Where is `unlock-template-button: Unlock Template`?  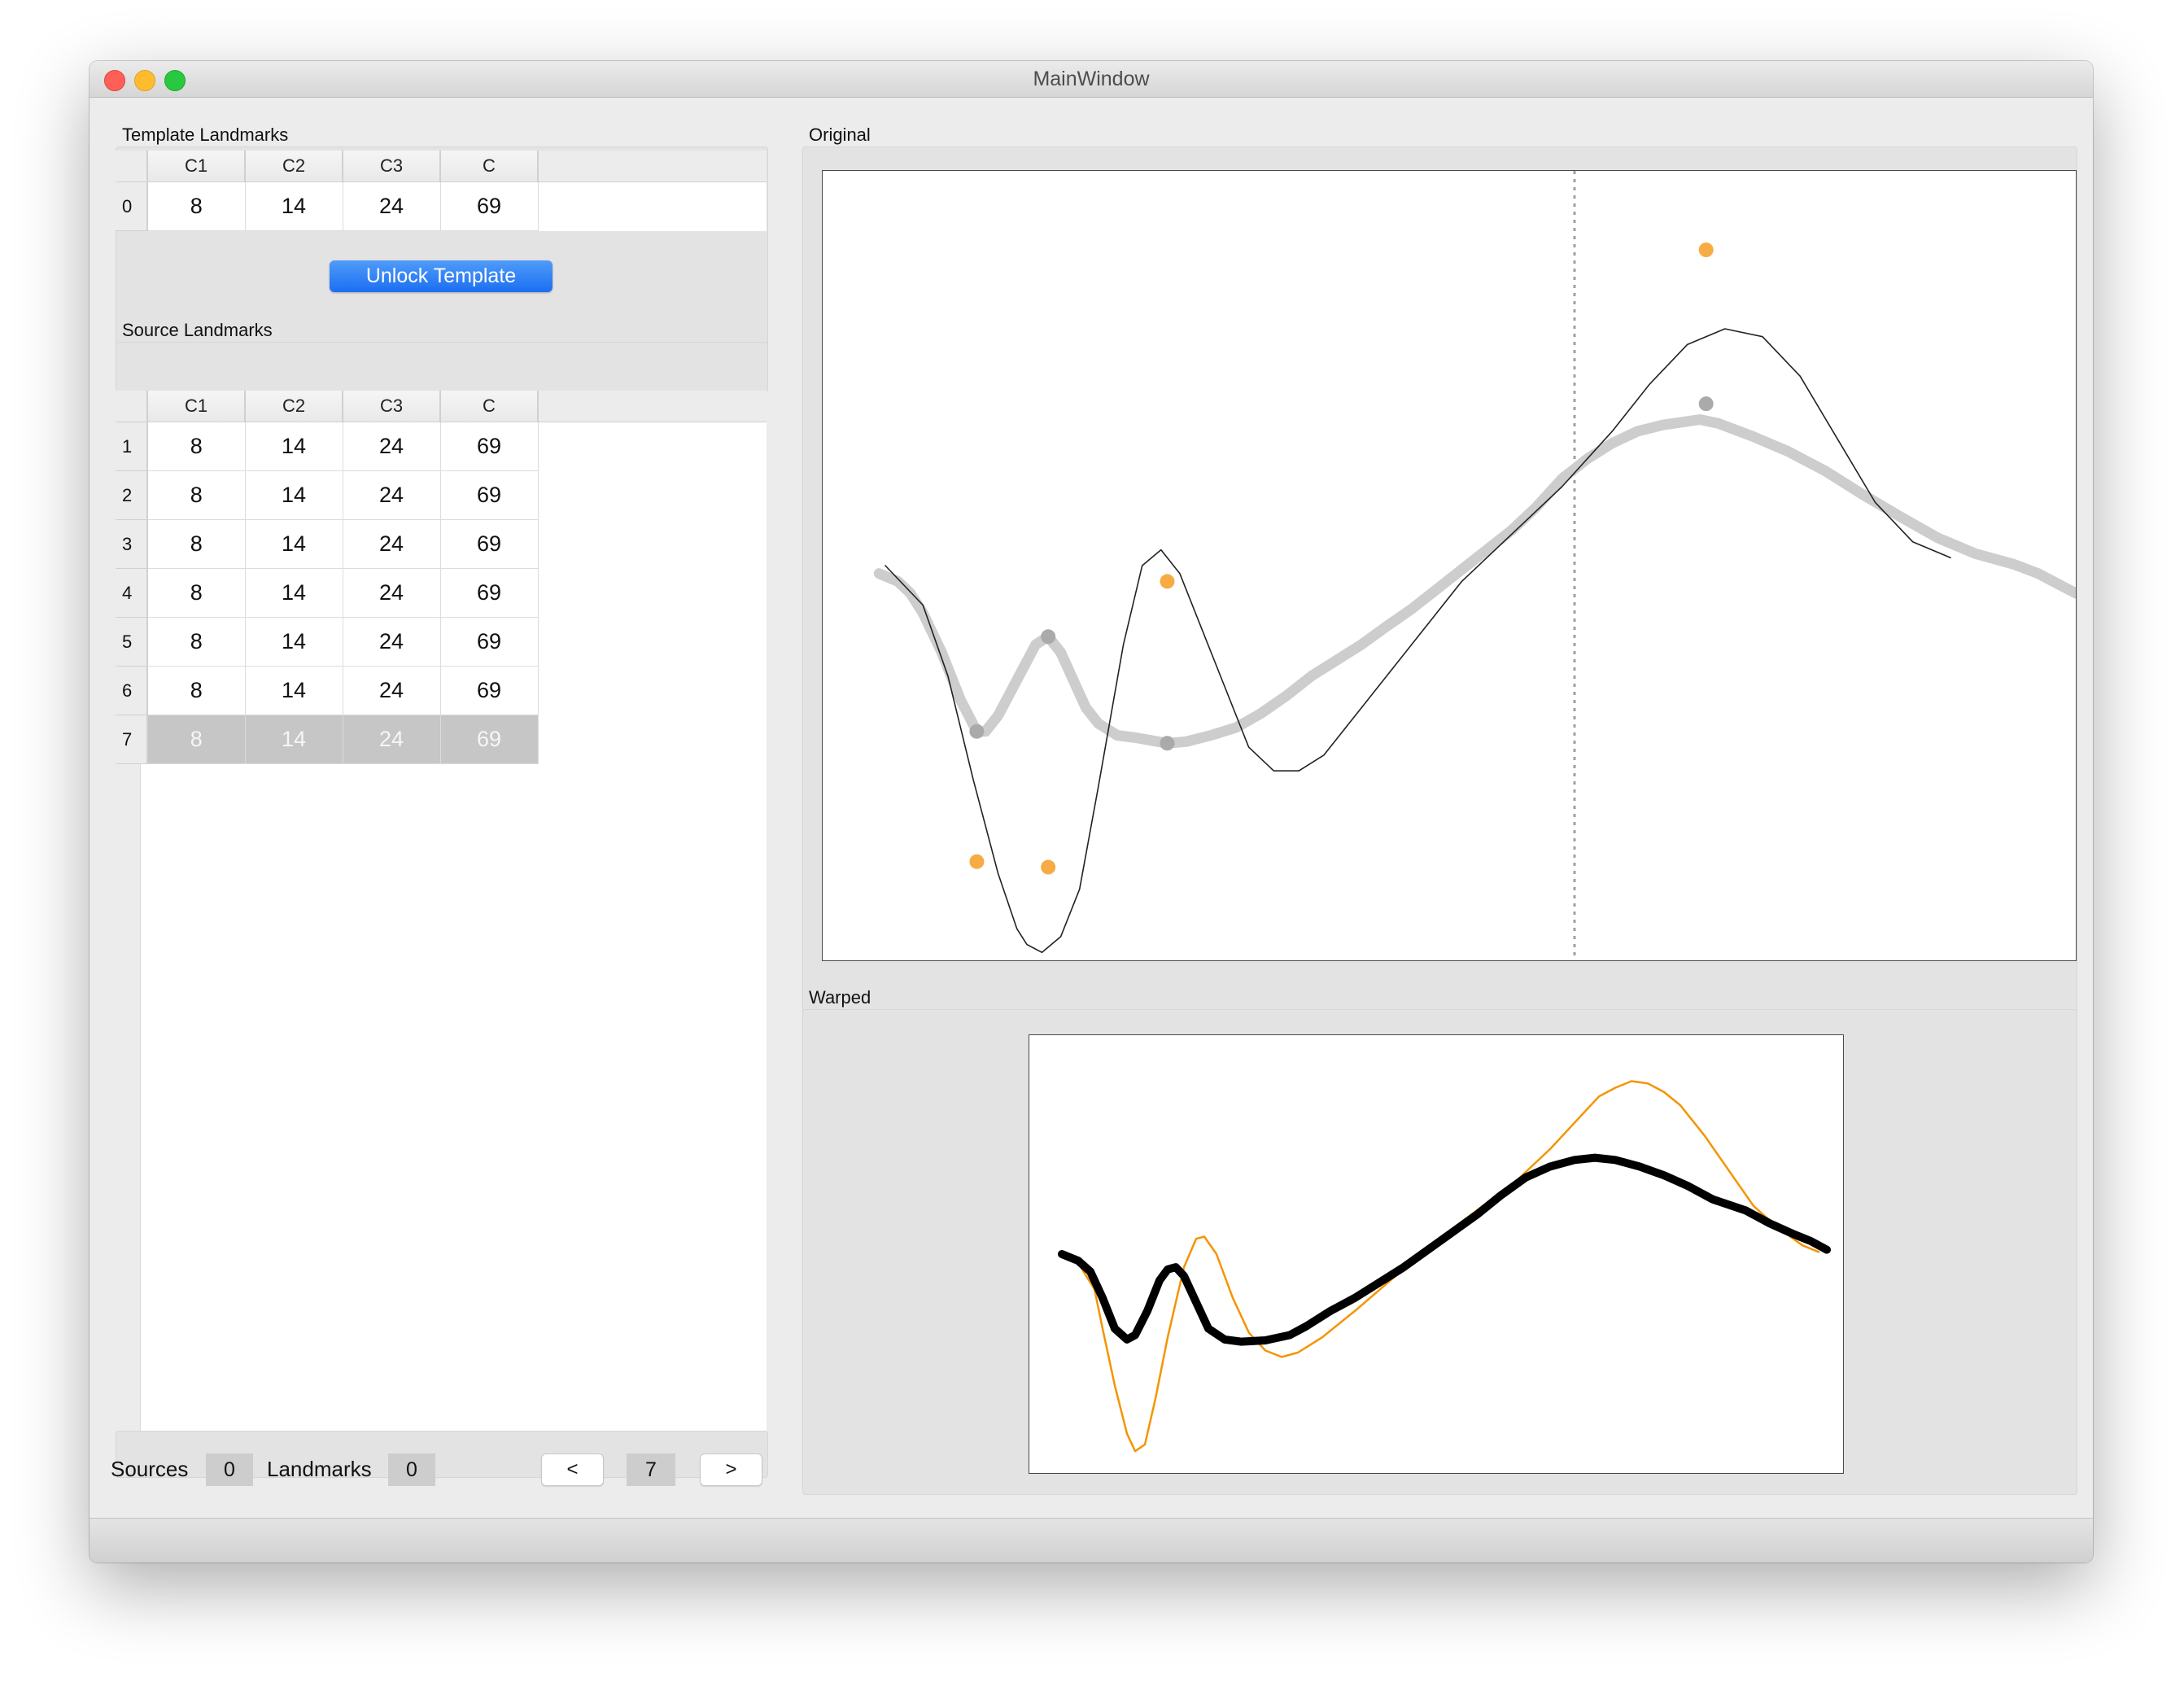 unlock-template-button: Unlock Template is located at coordinates (442, 276).